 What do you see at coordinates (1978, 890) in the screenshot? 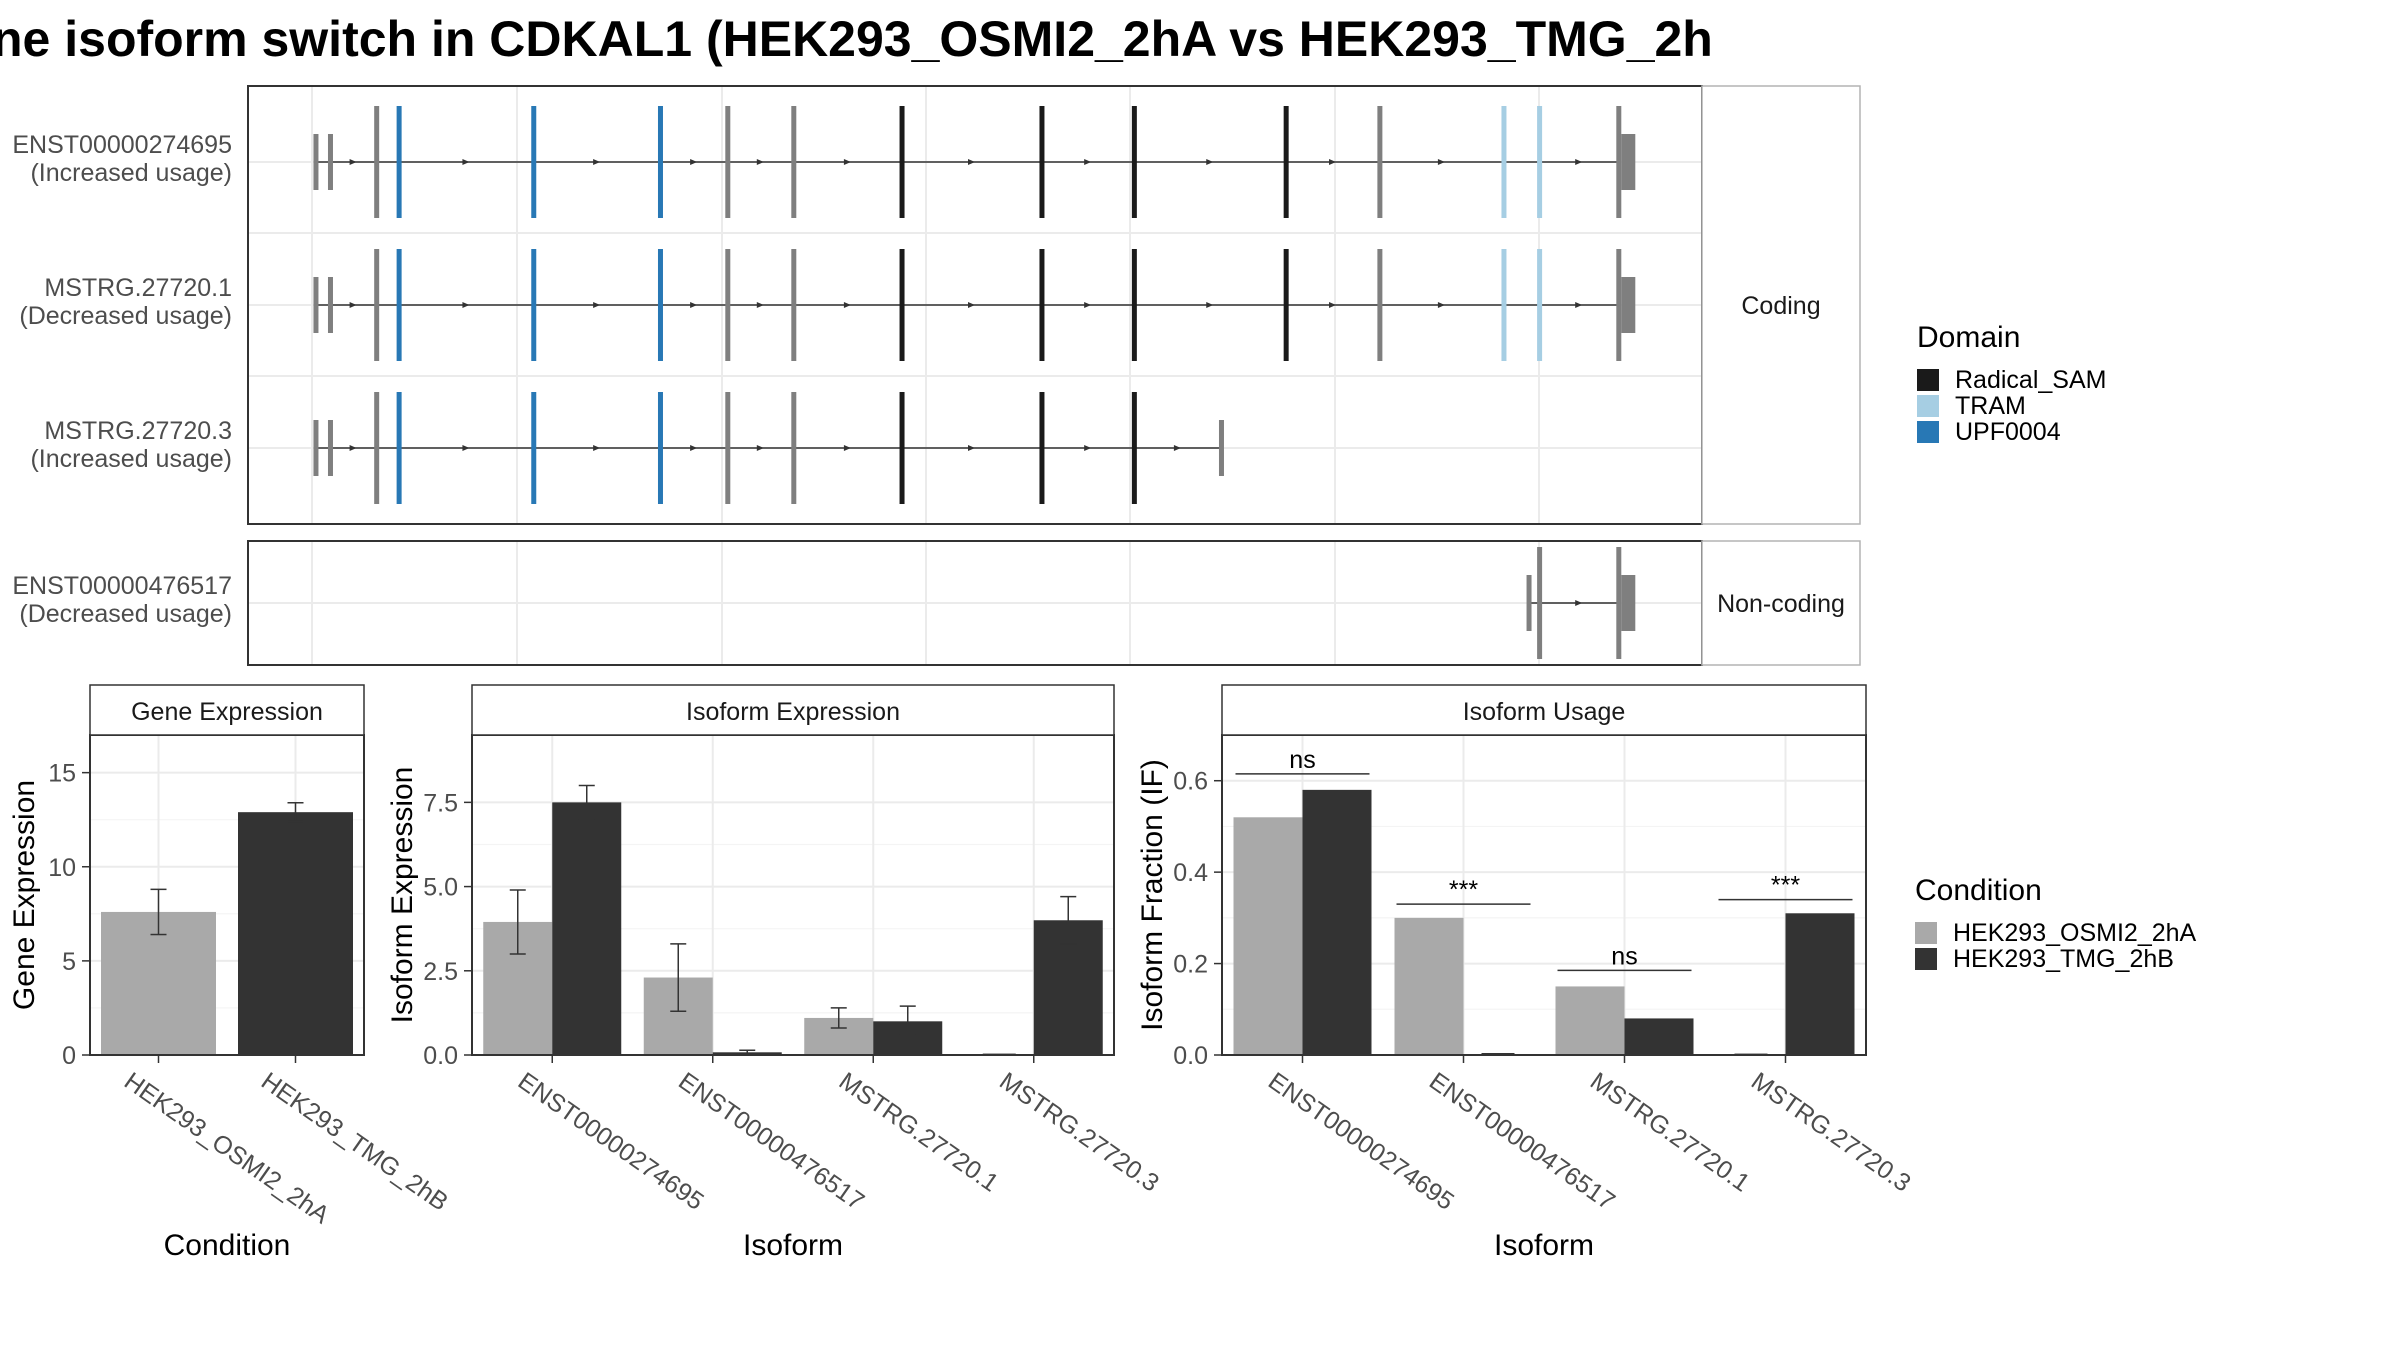
I see `condition-legend-title: Condition` at bounding box center [1978, 890].